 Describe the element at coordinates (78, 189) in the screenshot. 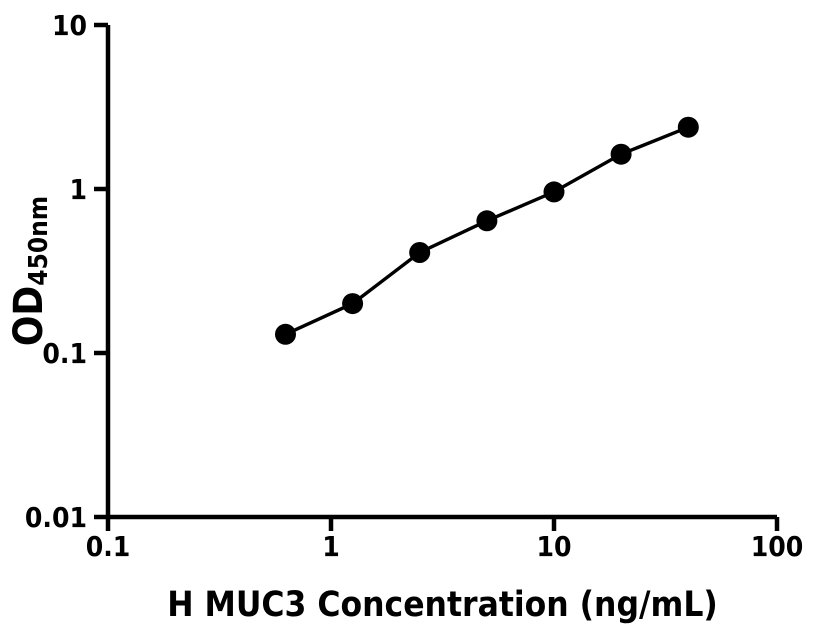

I see `y-tick-label: 1` at that location.